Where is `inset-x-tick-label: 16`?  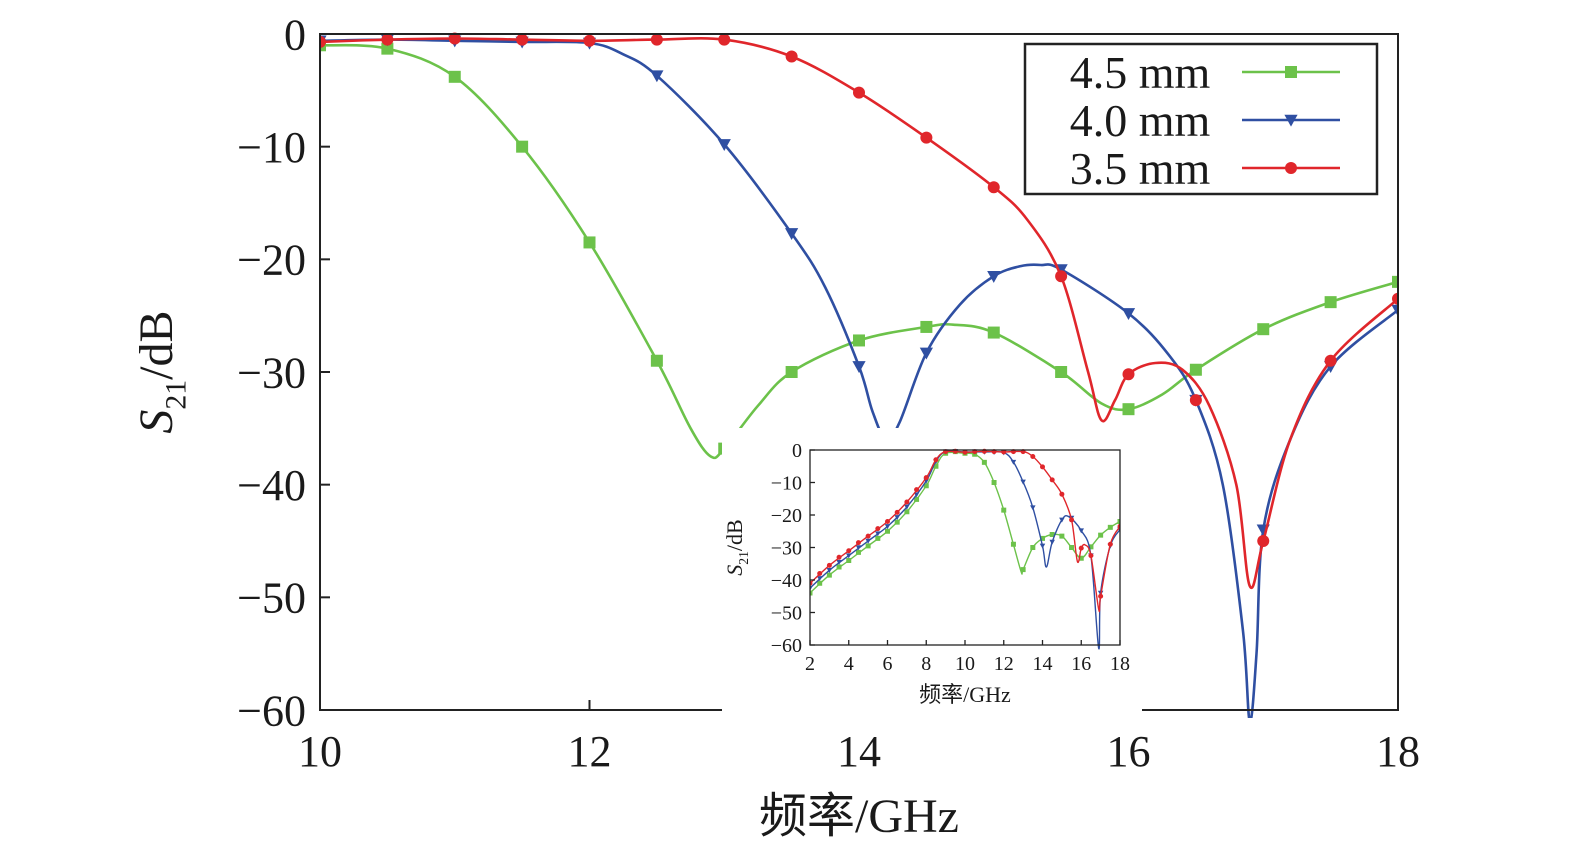
inset-x-tick-label: 16 is located at coordinates (1081, 664).